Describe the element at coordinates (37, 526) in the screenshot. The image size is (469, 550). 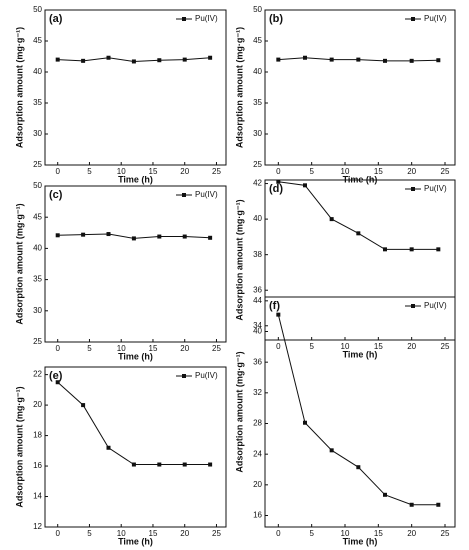
I see `y-tick-label: 12` at that location.